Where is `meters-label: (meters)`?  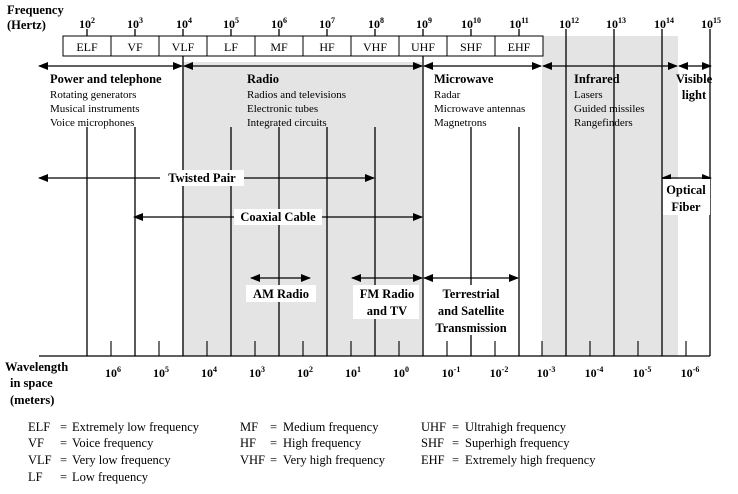
meters-label: (meters) is located at coordinates (32, 400).